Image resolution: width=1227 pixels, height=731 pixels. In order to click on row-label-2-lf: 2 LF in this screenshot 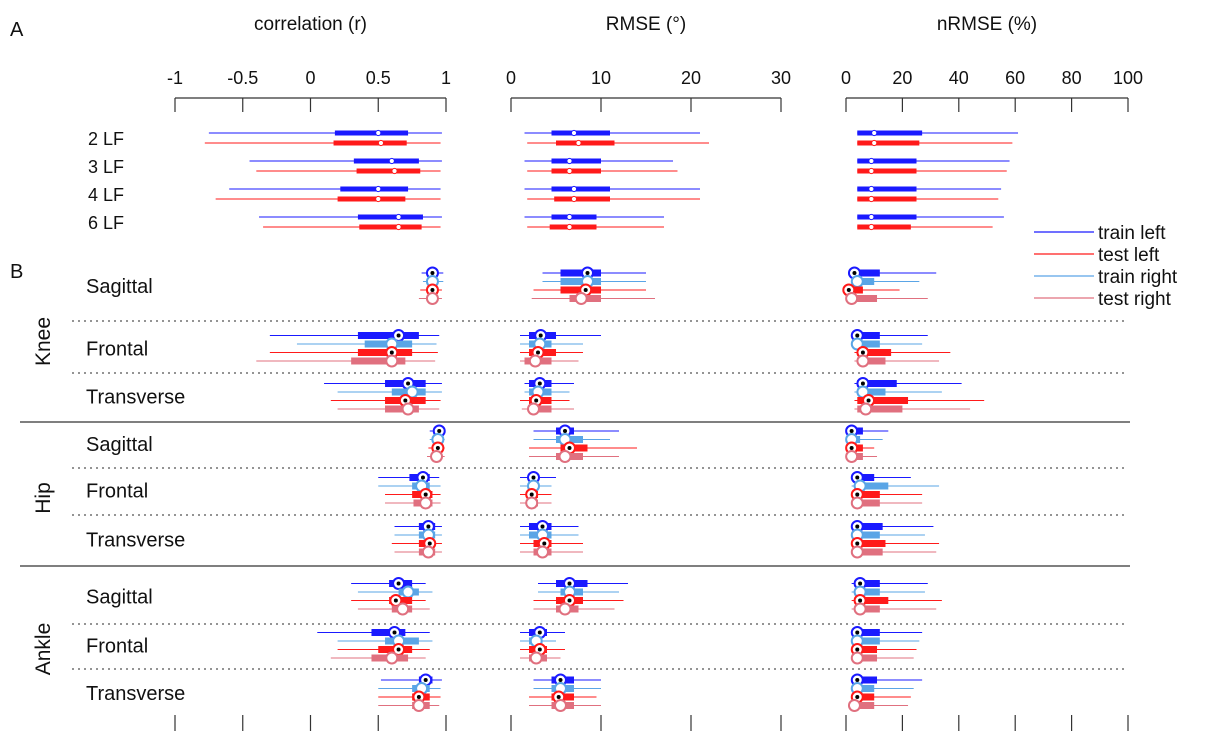, I will do `click(106, 139)`.